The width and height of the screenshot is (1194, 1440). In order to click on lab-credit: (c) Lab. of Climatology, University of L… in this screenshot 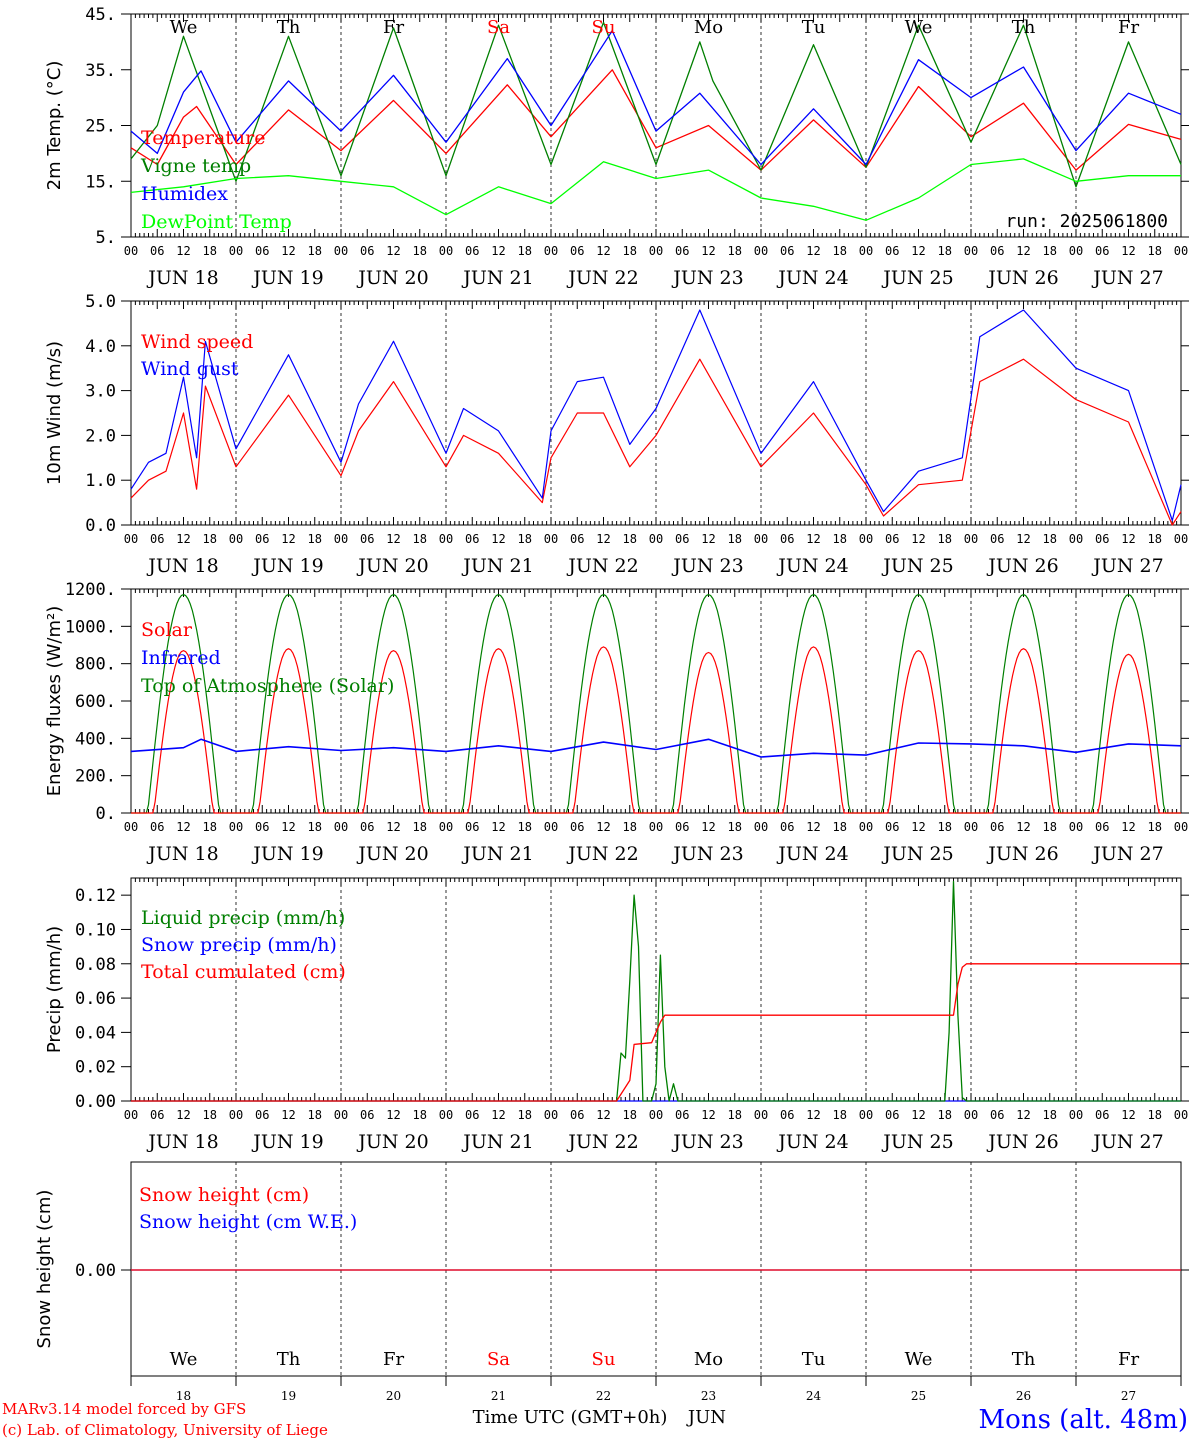, I will do `click(165, 1430)`.